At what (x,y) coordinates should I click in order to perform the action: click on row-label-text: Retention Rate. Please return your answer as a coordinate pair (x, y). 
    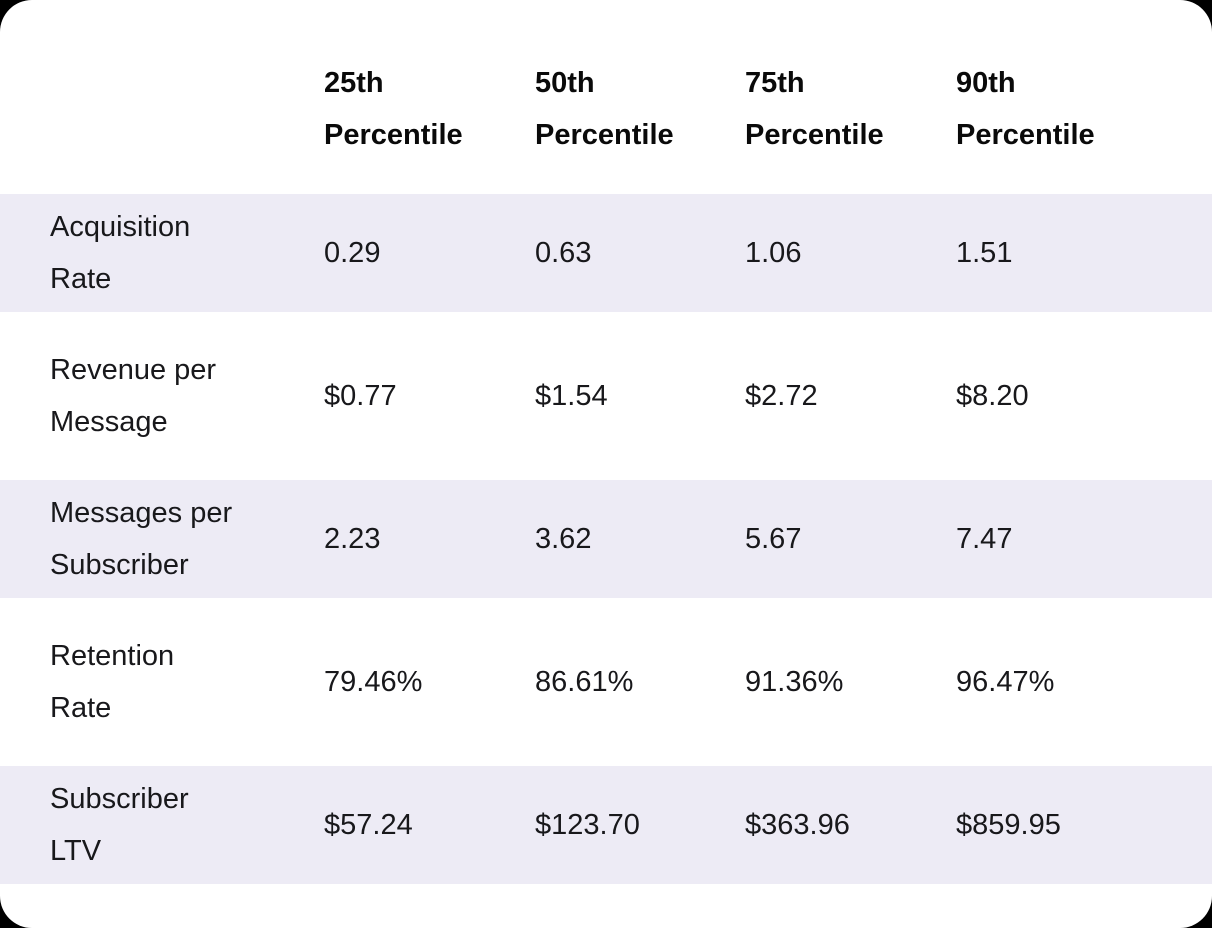
    Looking at the image, I should click on (112, 682).